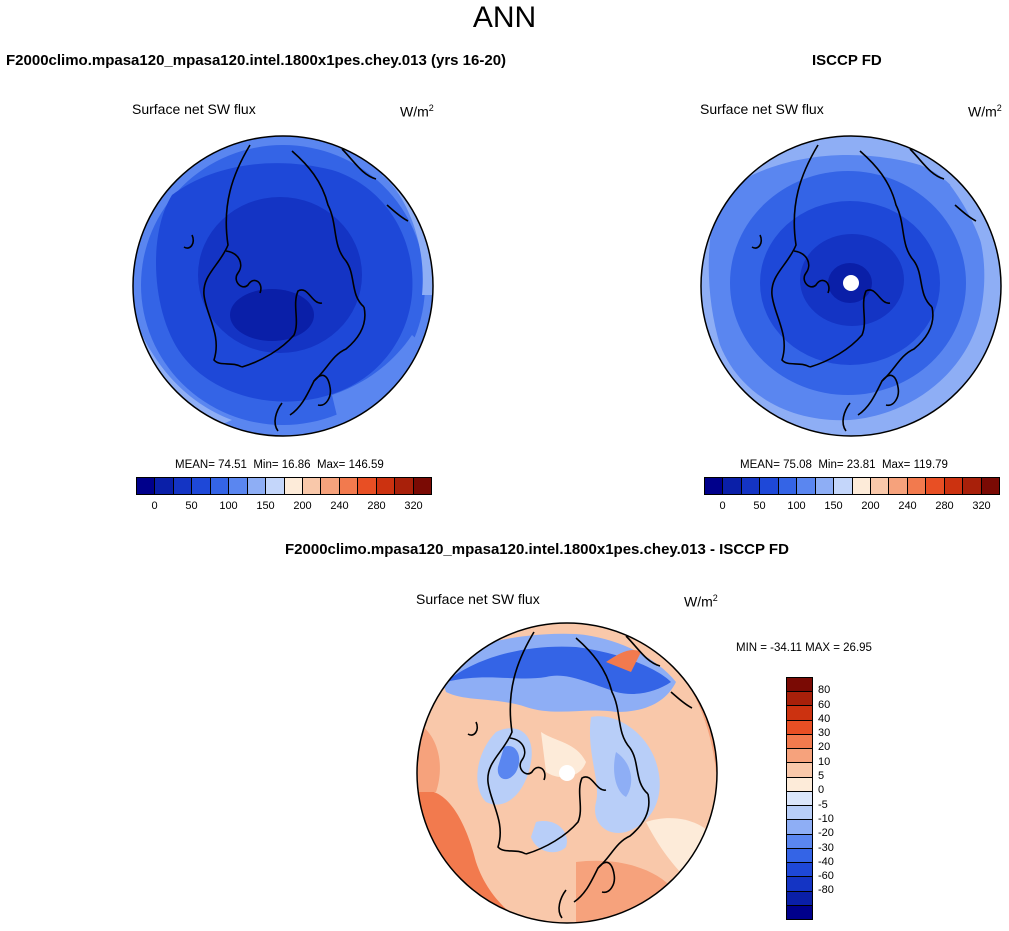 The image size is (1009, 931). What do you see at coordinates (279, 465) in the screenshot?
I see `left-stats: MEAN= 74.51 Min= 16.86 Max= 146.59` at bounding box center [279, 465].